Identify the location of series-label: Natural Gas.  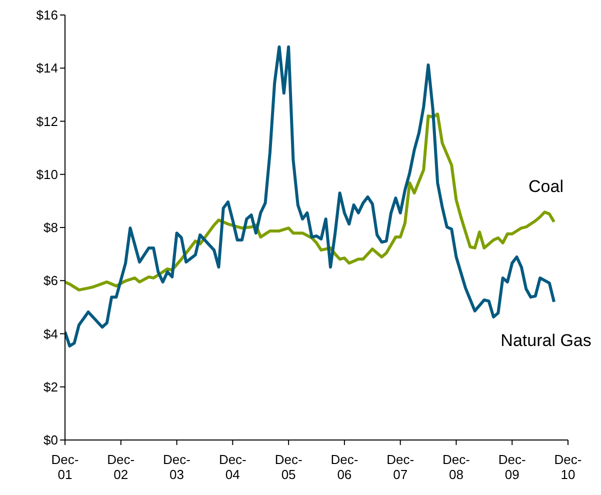
(546, 340).